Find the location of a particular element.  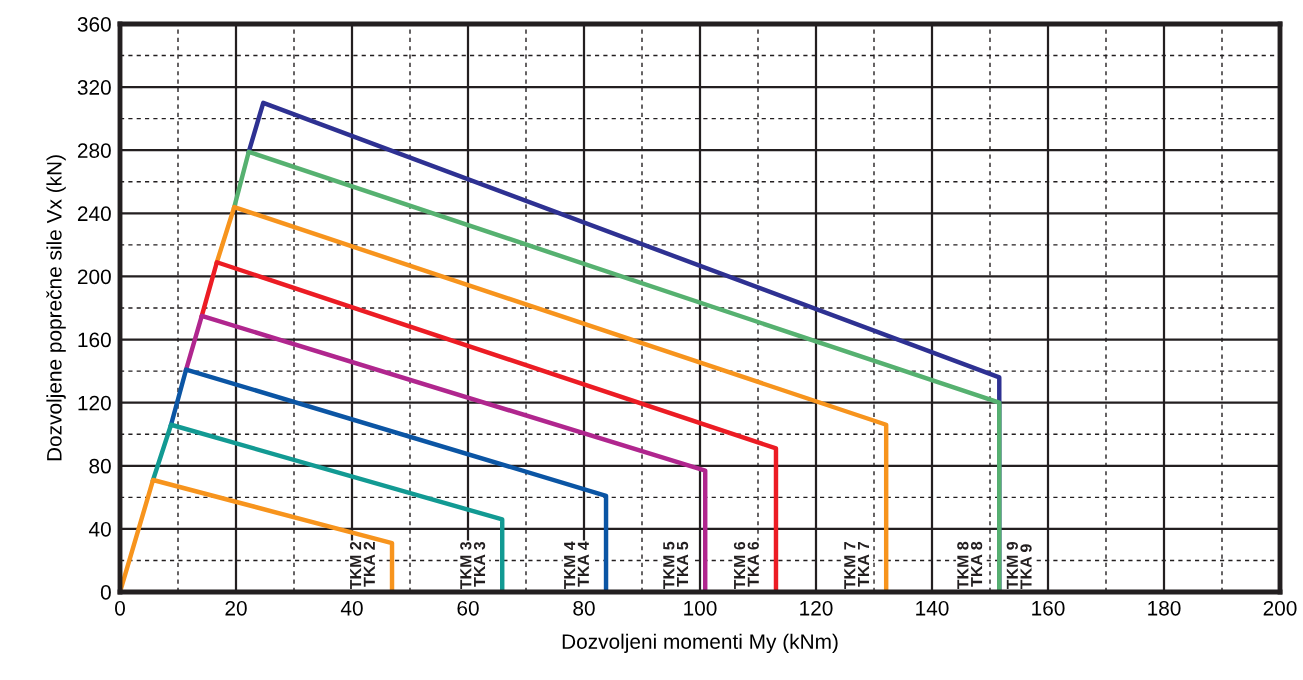

y-tick-label: 200 is located at coordinates (94, 277).